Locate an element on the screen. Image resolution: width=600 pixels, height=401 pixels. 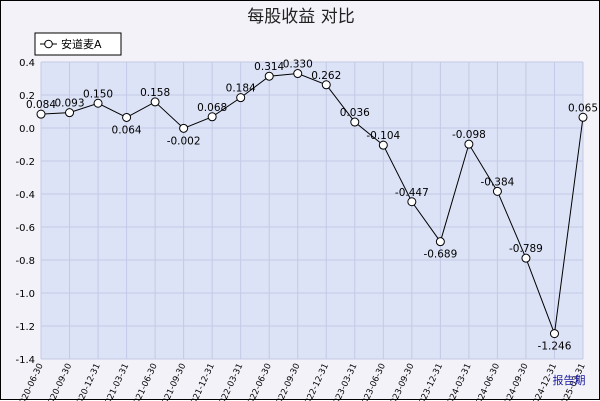
data-label: 0.064 is located at coordinates (127, 130).